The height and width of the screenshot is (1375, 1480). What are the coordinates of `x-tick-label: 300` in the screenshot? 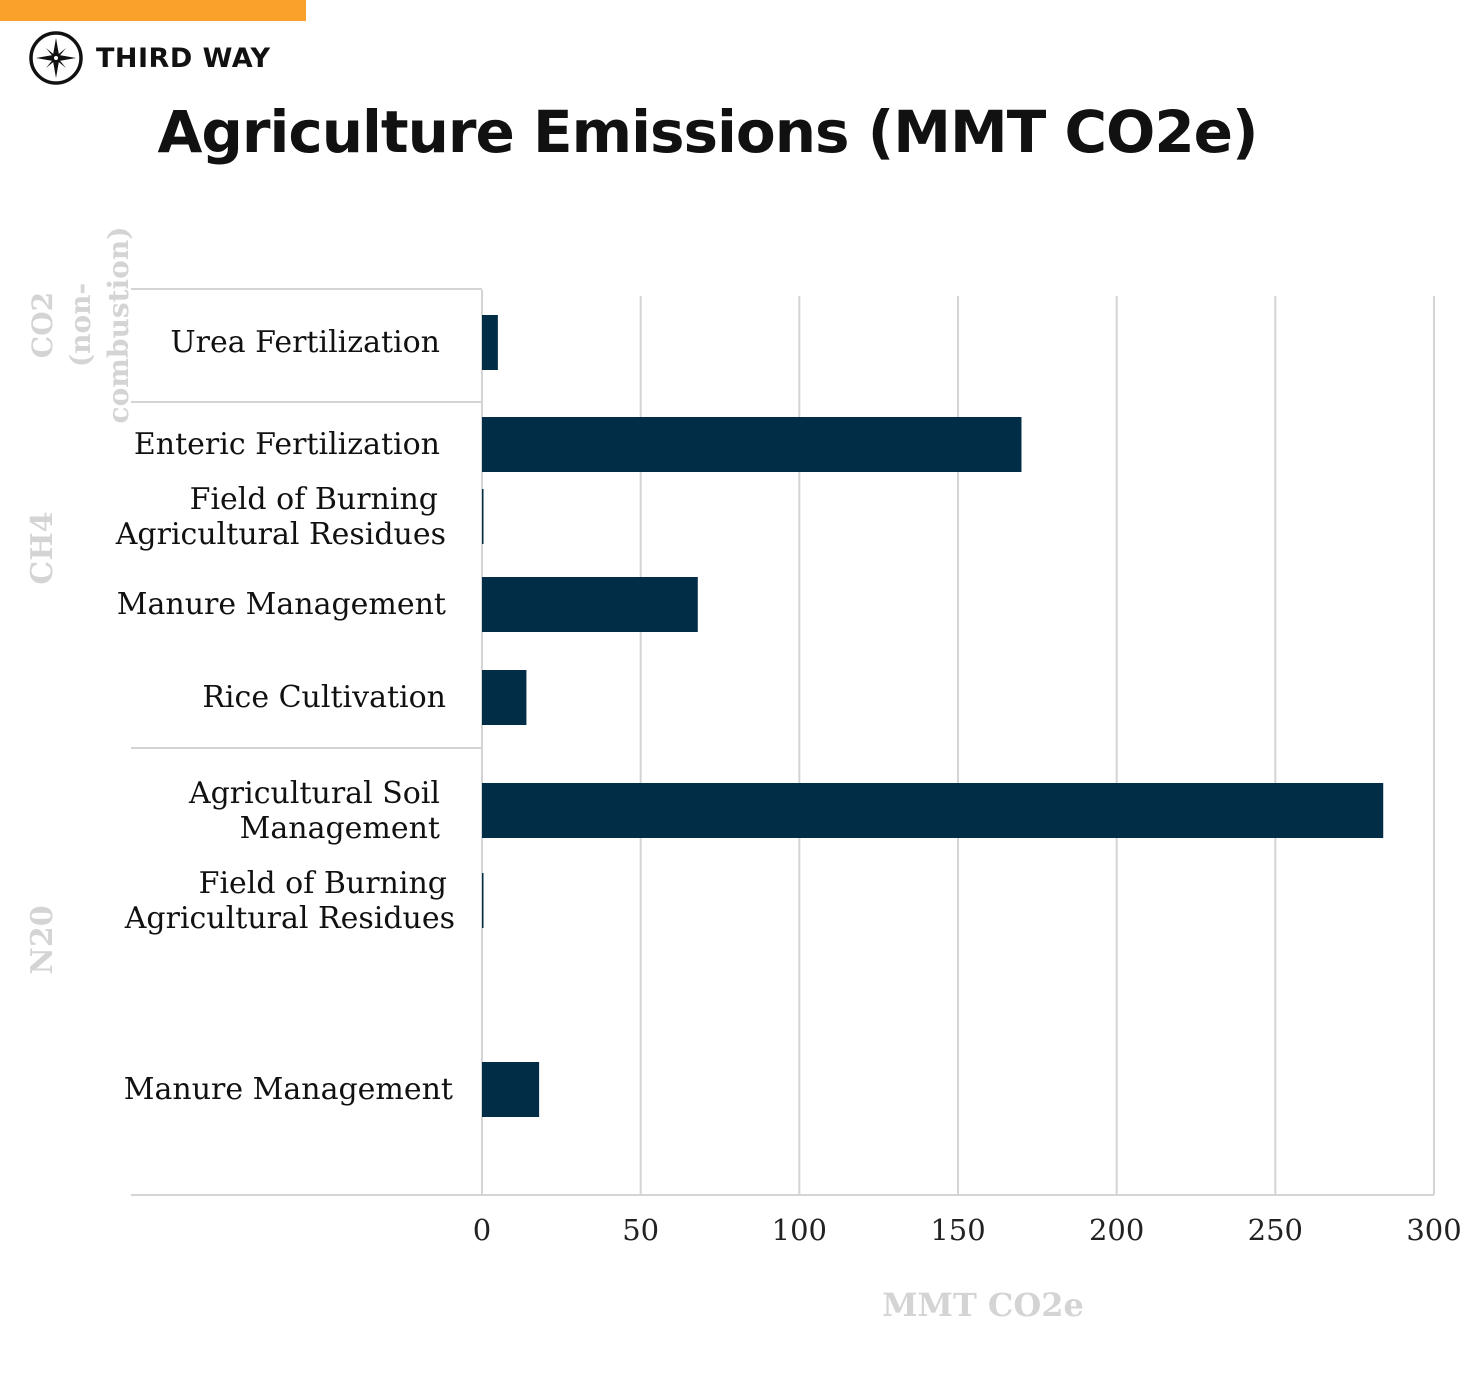 It's located at (1433, 1230).